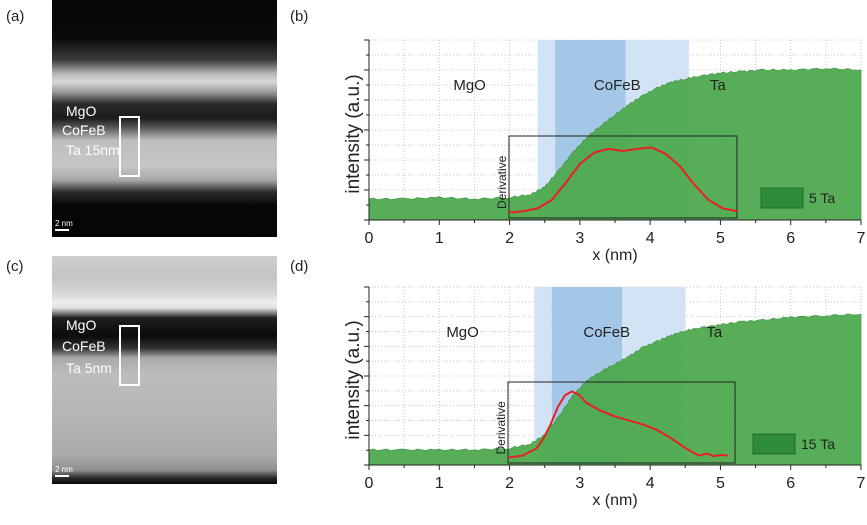 This screenshot has width=867, height=525. I want to click on layer-label-ta: Ta 15nm, so click(93, 150).